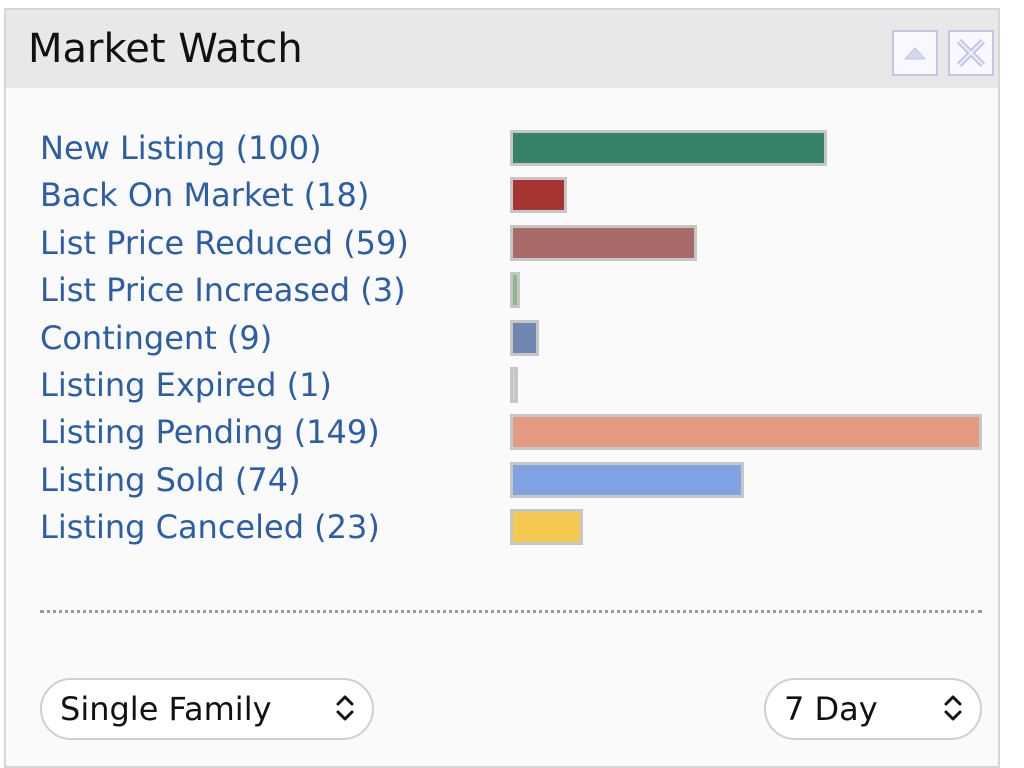 The height and width of the screenshot is (768, 1024). What do you see at coordinates (181, 148) in the screenshot?
I see `market-watch-item: New Listing (100)` at bounding box center [181, 148].